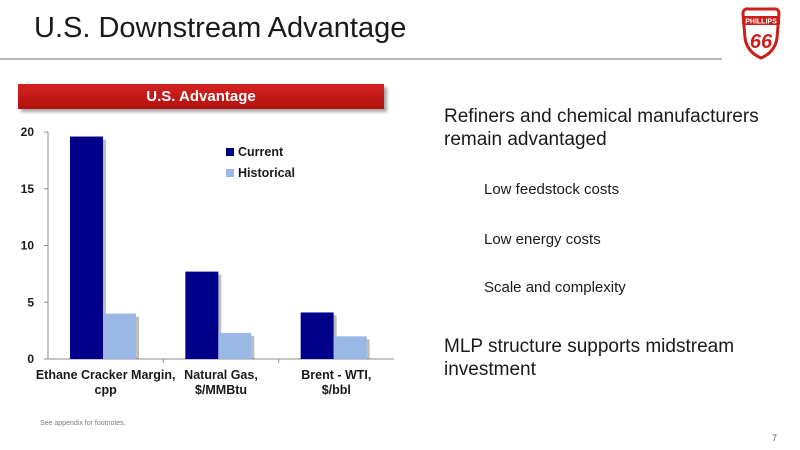 This screenshot has height=450, width=800. I want to click on x-category-label: Natural Gas, $/MMBtu, so click(221, 382).